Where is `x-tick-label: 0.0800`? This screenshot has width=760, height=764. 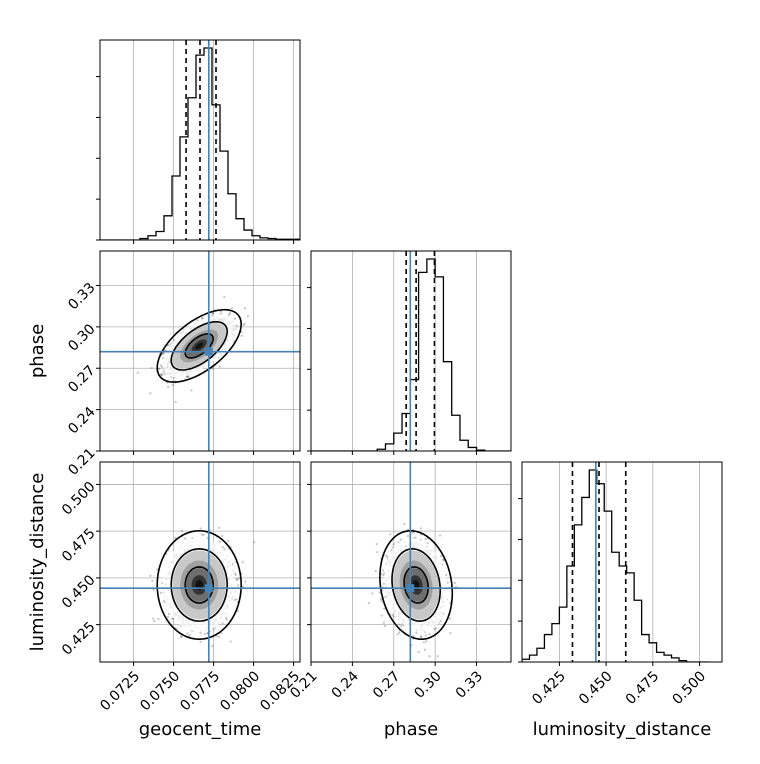 x-tick-label: 0.0800 is located at coordinates (240, 691).